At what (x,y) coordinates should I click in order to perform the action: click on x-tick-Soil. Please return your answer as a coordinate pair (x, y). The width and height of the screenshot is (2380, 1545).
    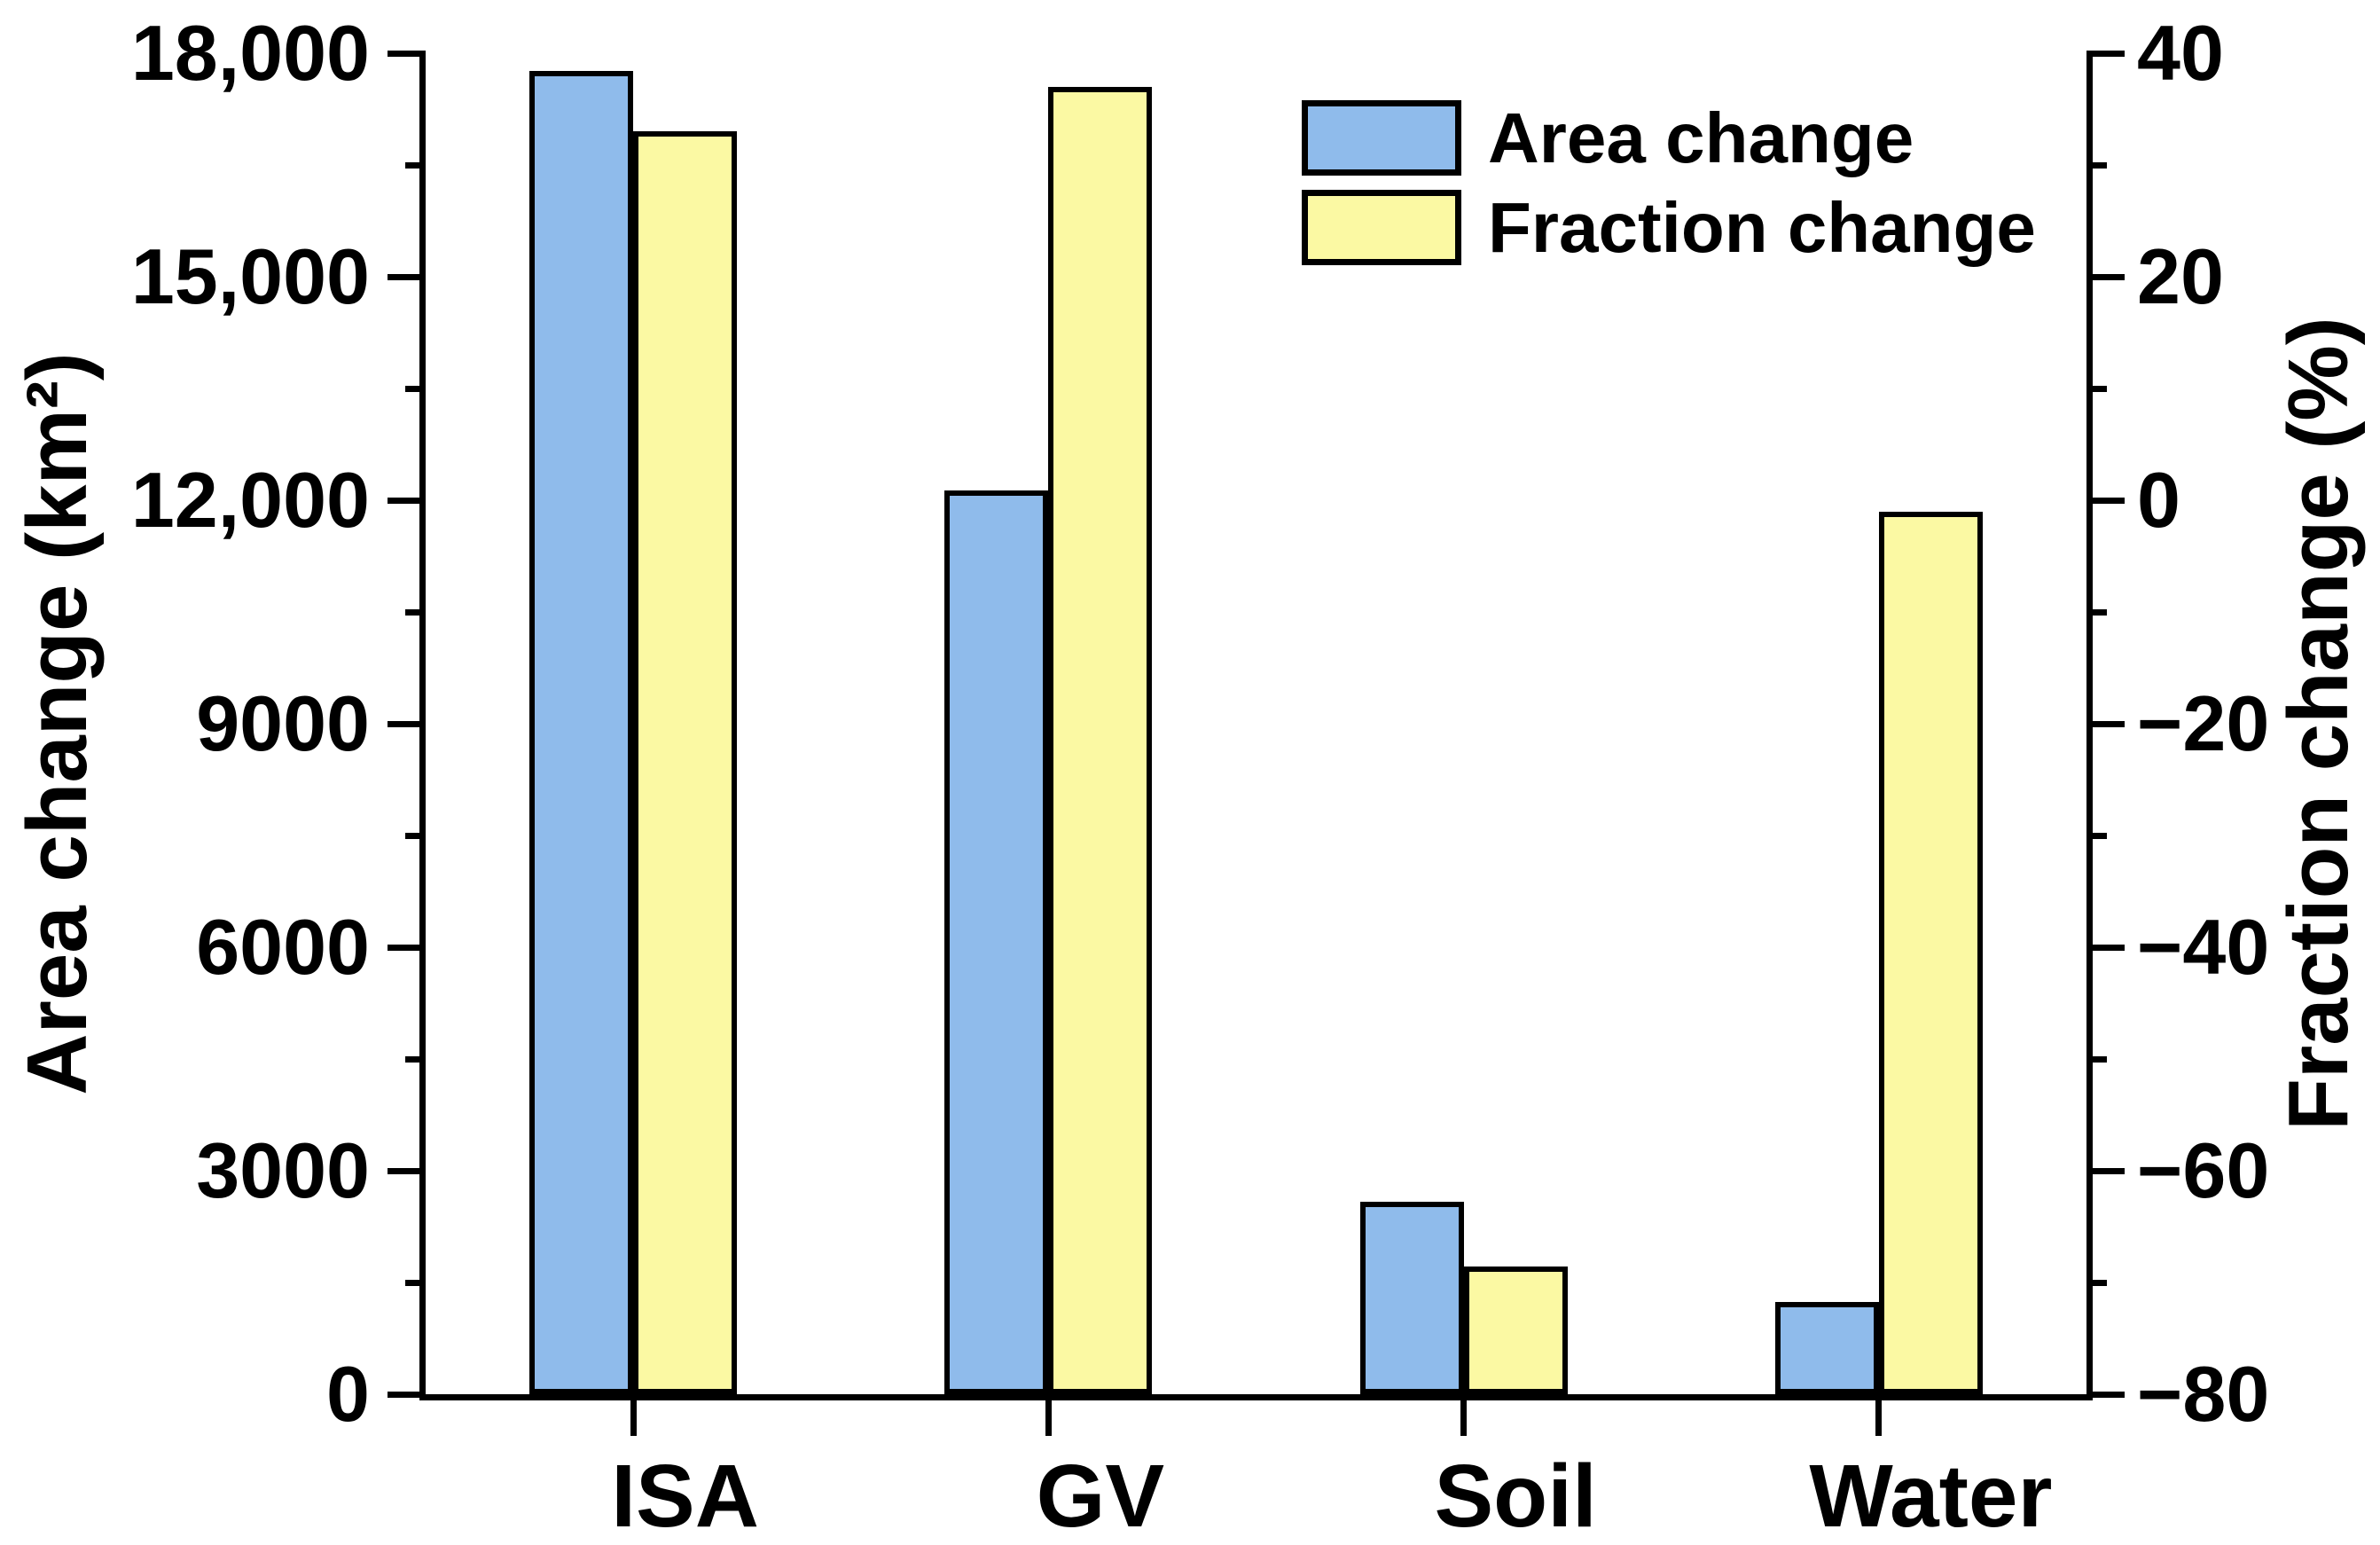
    Looking at the image, I should click on (1464, 1418).